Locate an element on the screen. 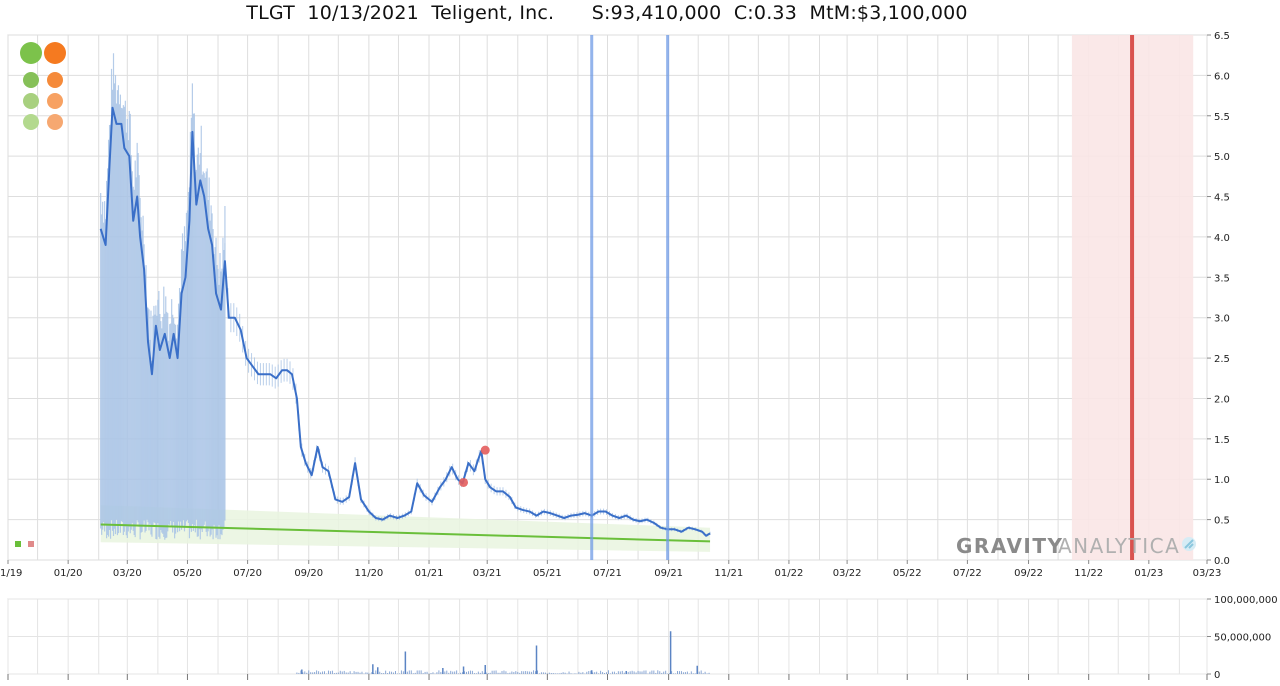 The width and height of the screenshot is (1280, 686). x-tick-label: 03/21 is located at coordinates (487, 573).